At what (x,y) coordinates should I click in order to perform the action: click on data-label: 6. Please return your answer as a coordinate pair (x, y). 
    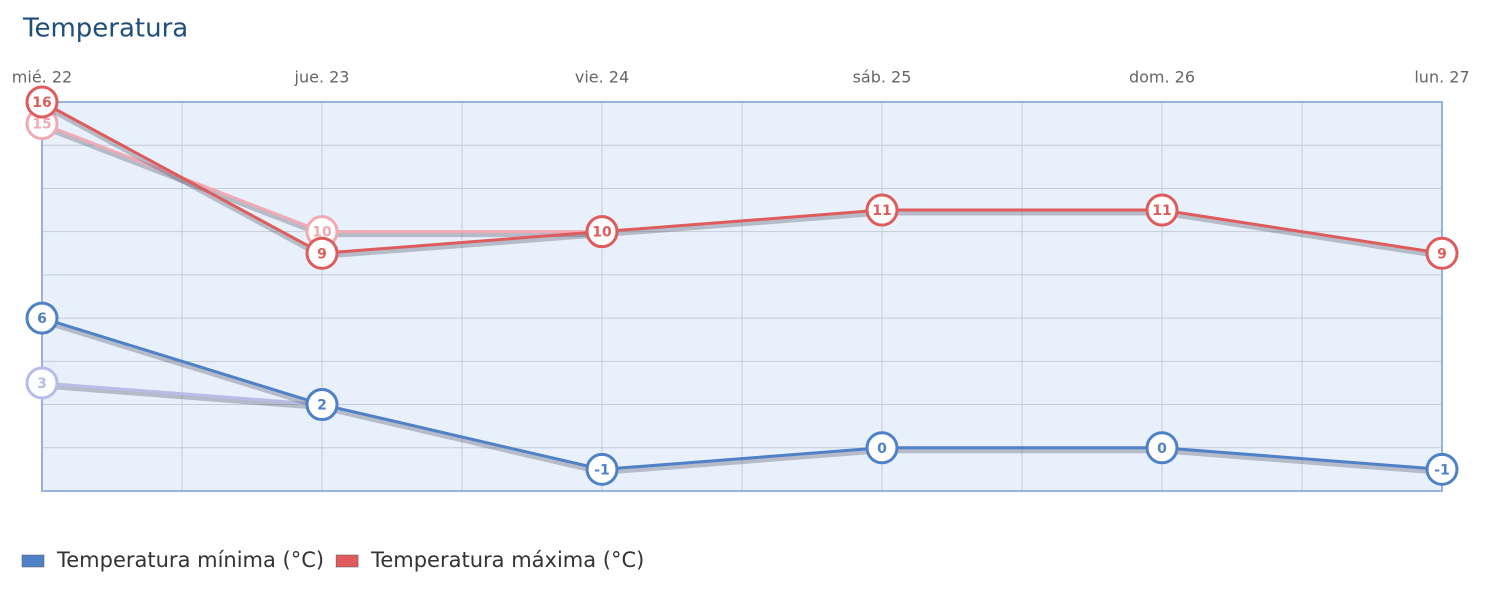
    Looking at the image, I should click on (42, 319).